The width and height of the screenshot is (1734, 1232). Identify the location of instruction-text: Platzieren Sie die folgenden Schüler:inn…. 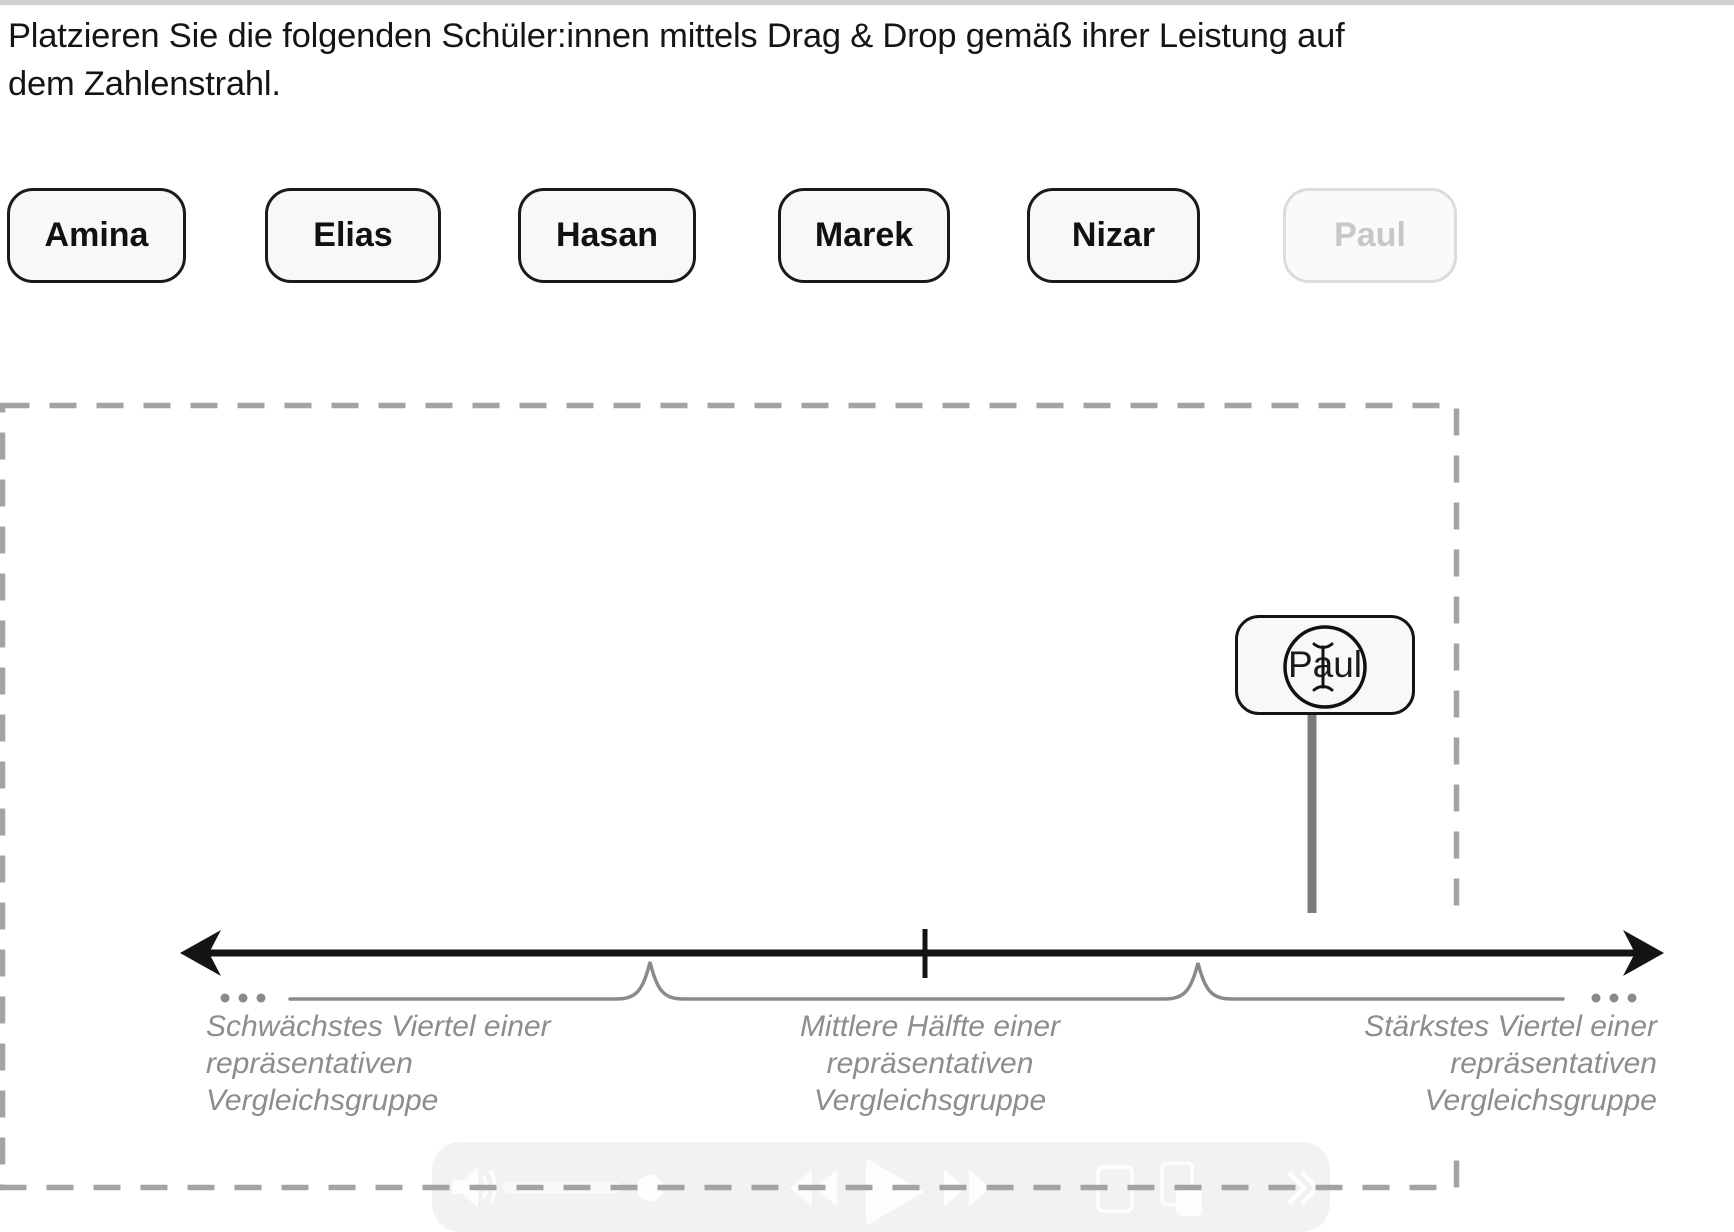
(676, 60).